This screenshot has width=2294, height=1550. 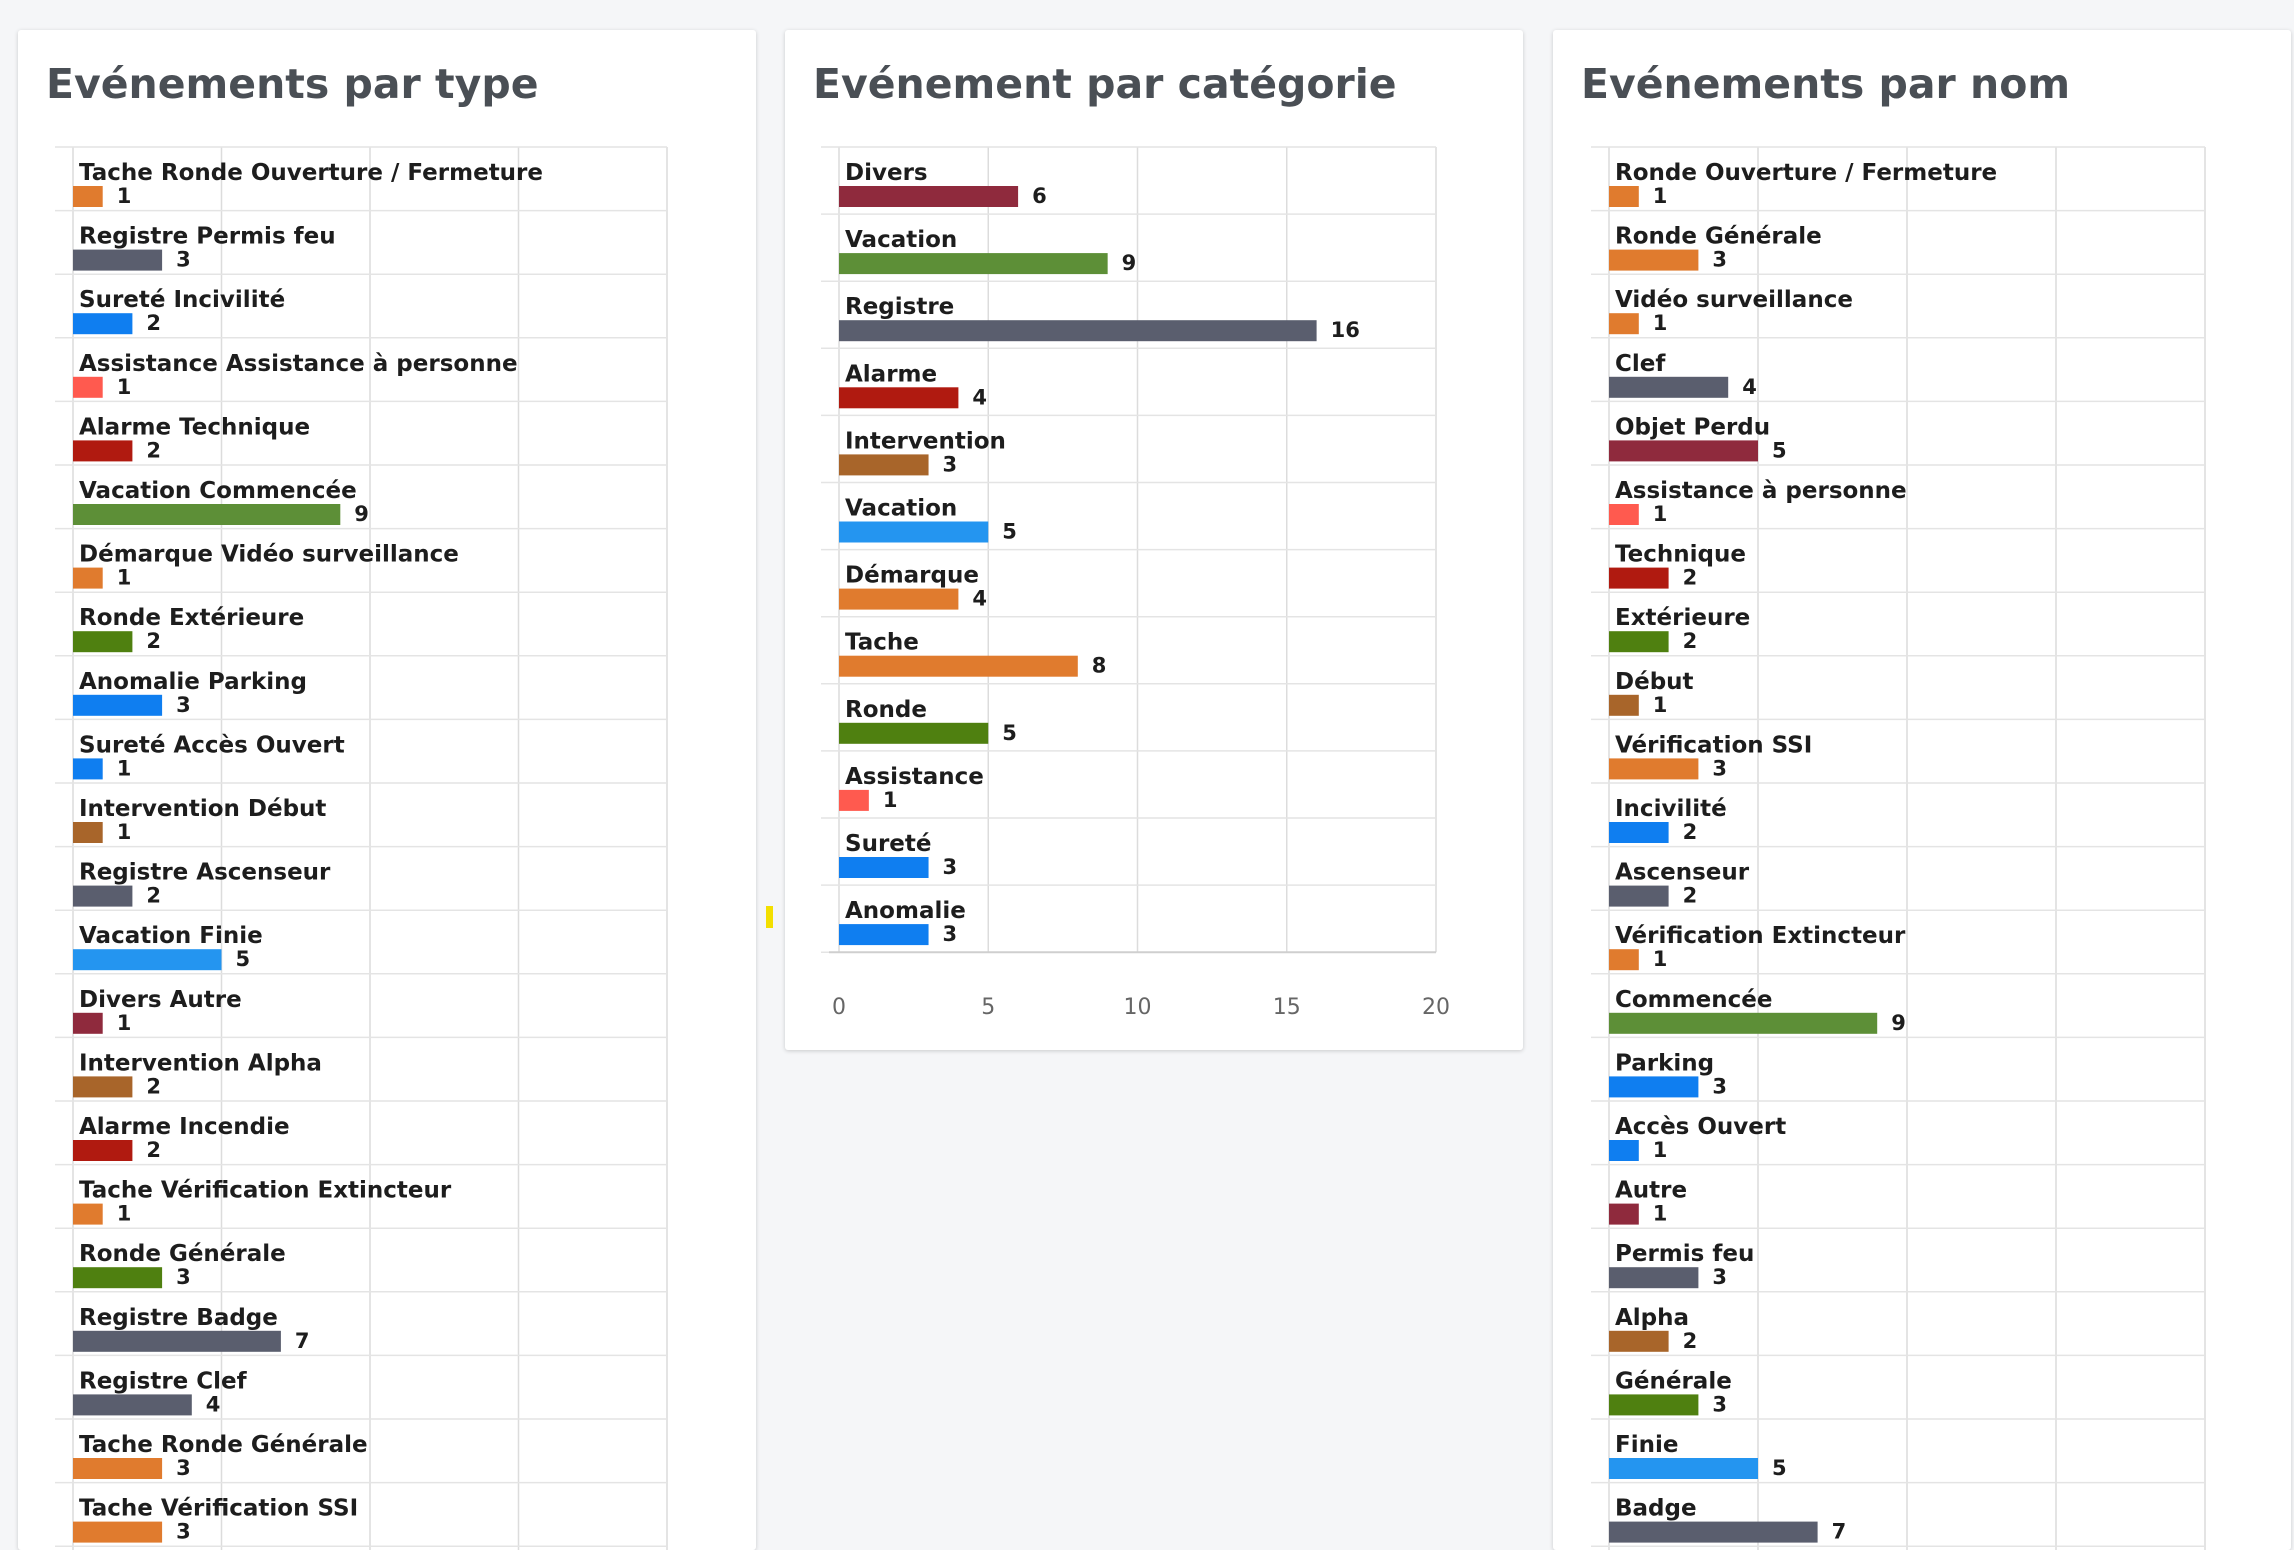 I want to click on scroll-marker, so click(x=769, y=917).